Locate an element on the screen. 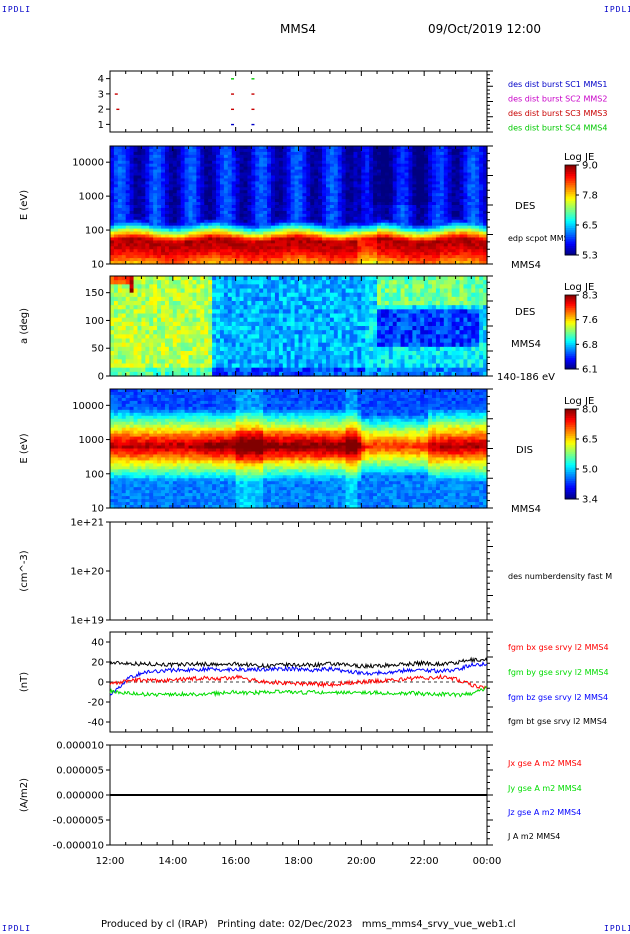 This screenshot has height=934, width=630. des-energy-ytick-label: 10 is located at coordinates (97, 265).